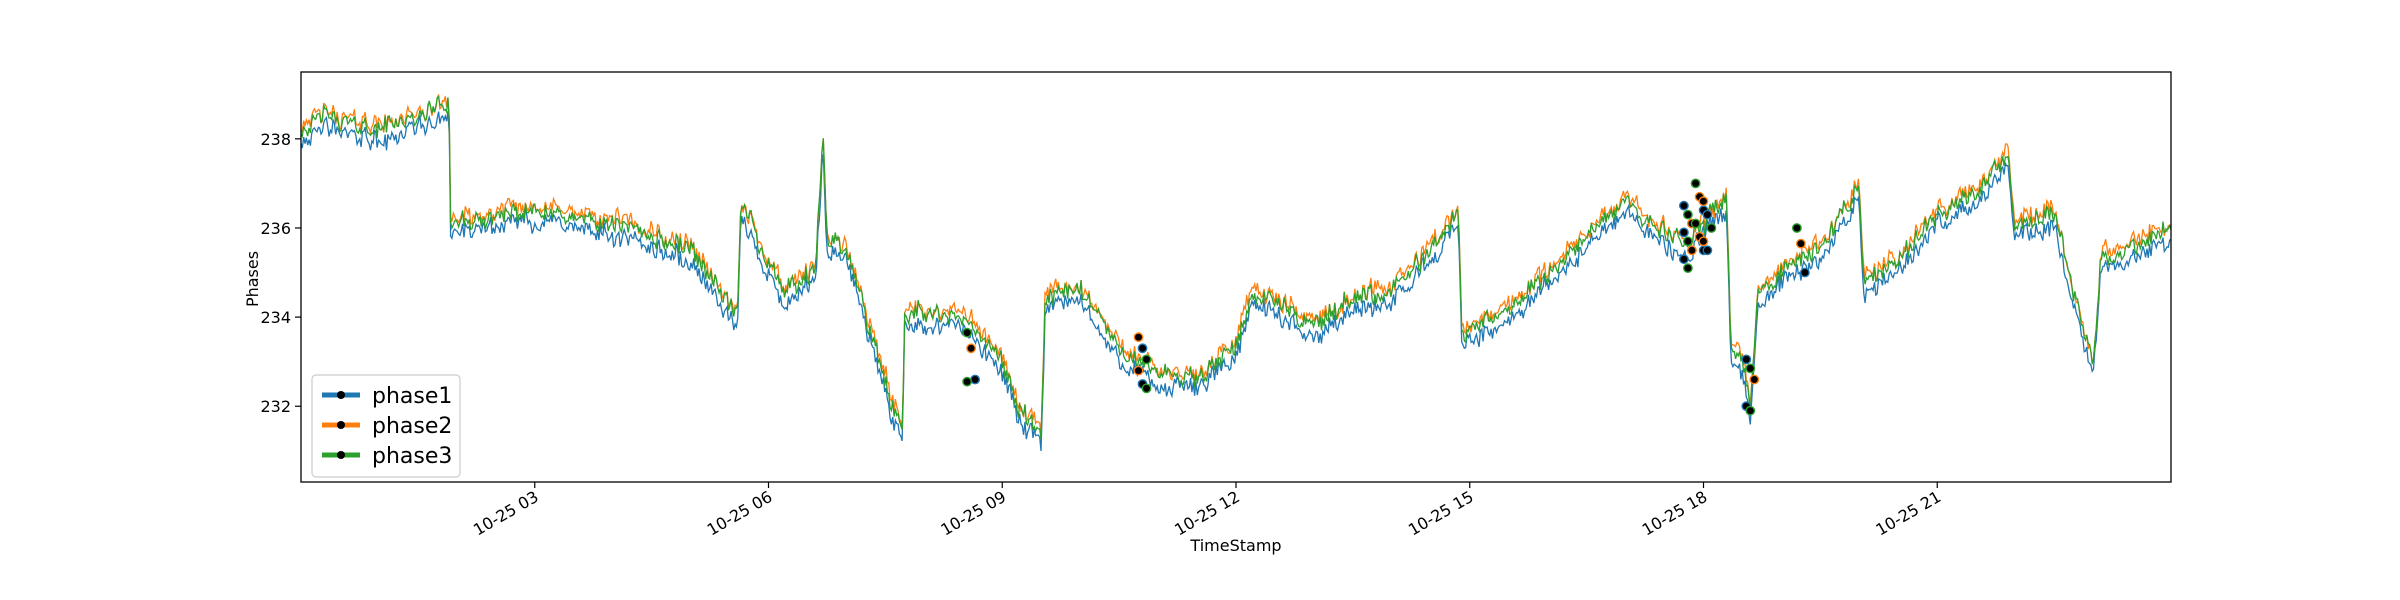 This screenshot has width=2400, height=600. I want to click on y-tick-label: 236, so click(275, 228).